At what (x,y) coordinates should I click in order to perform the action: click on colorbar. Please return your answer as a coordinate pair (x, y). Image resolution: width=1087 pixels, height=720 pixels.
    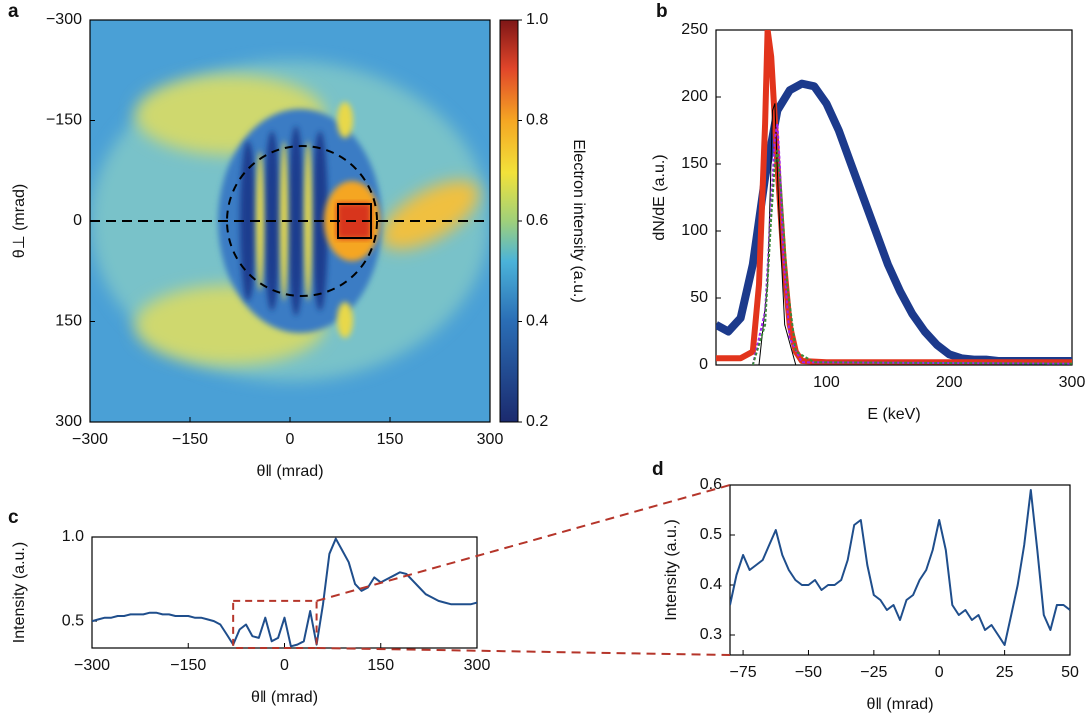
    Looking at the image, I should click on (509, 221).